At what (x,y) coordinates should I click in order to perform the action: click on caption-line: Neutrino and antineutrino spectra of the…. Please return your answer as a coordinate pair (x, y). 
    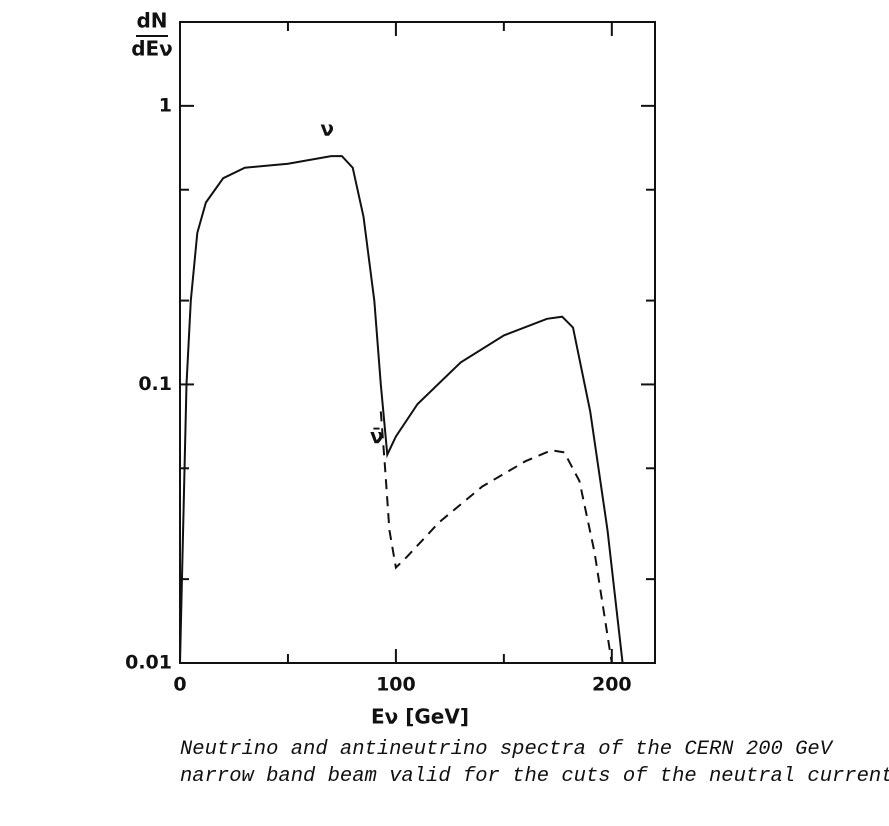
    Looking at the image, I should click on (507, 749).